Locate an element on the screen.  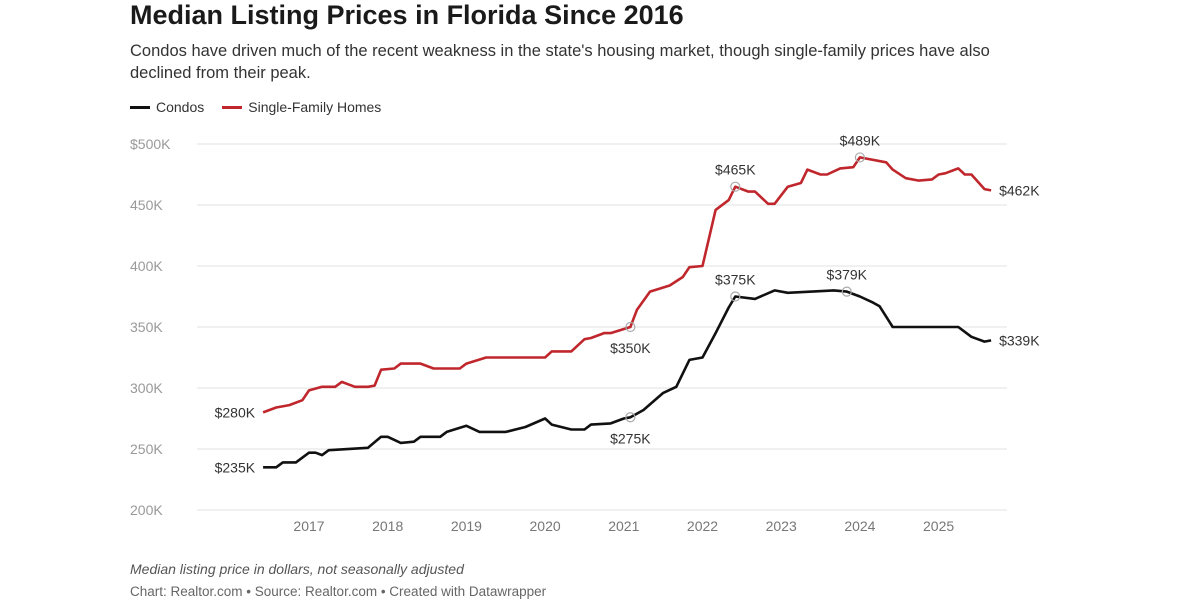
legend-swatch-single-family is located at coordinates (232, 107).